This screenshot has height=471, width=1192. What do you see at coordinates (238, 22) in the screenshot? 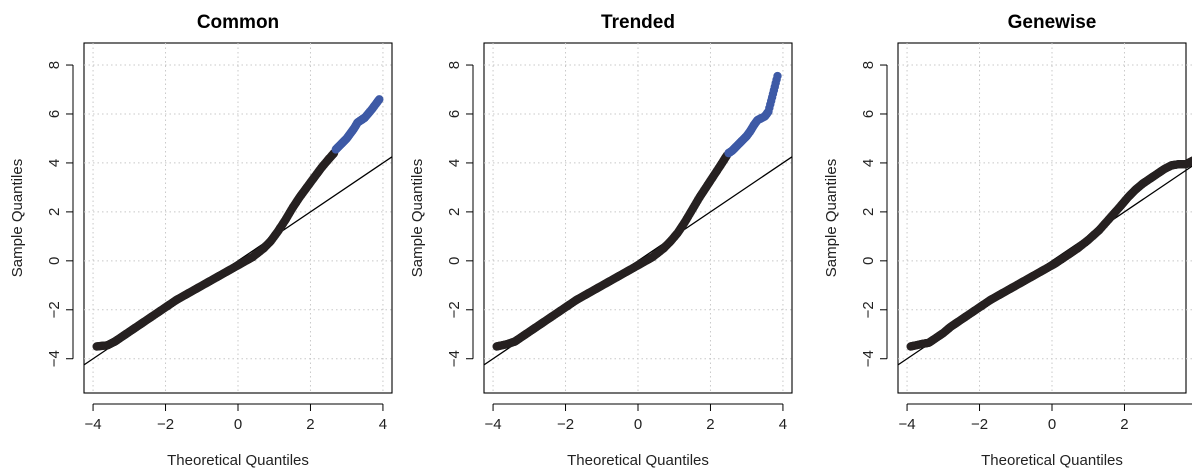
I see `panel-title: Common` at bounding box center [238, 22].